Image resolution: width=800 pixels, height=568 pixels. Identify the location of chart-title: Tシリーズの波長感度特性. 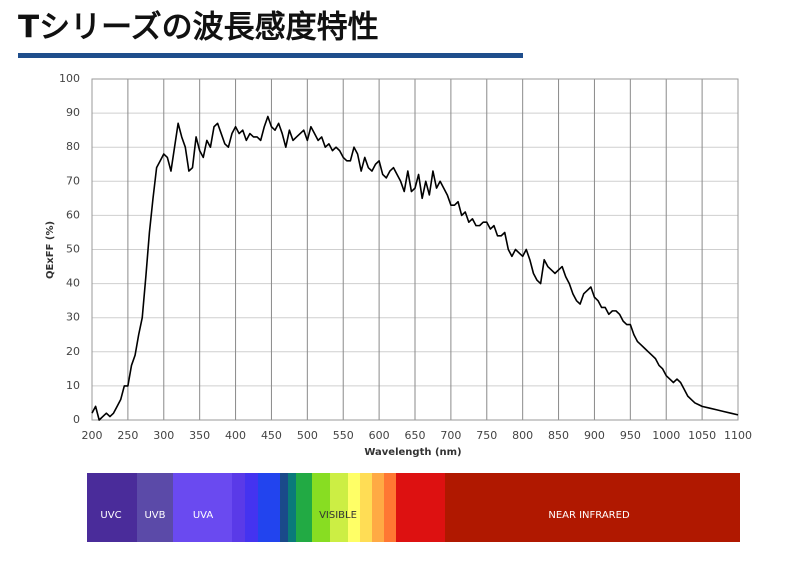
(198, 28).